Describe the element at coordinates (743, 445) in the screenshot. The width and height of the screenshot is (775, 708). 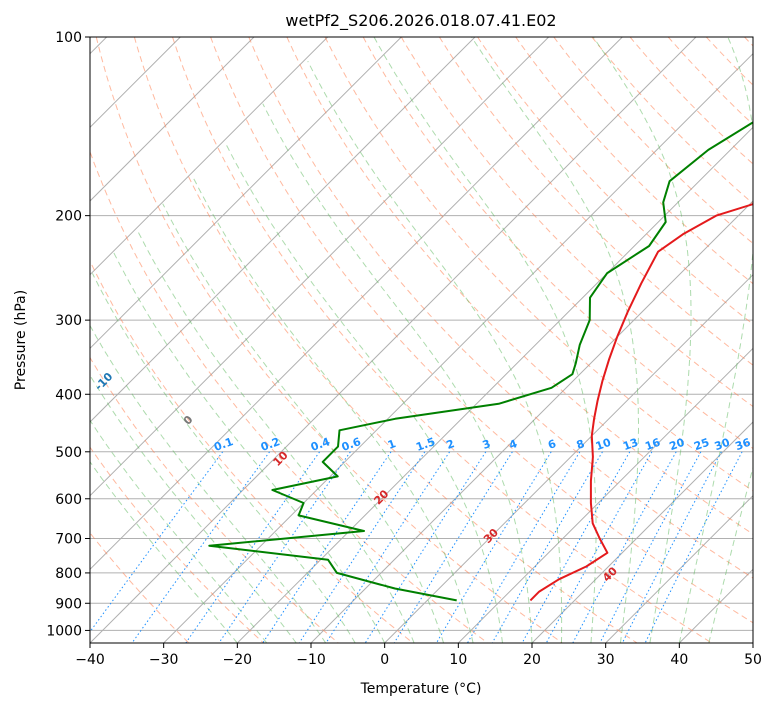
I see `mixing-ratio-label: 36` at that location.